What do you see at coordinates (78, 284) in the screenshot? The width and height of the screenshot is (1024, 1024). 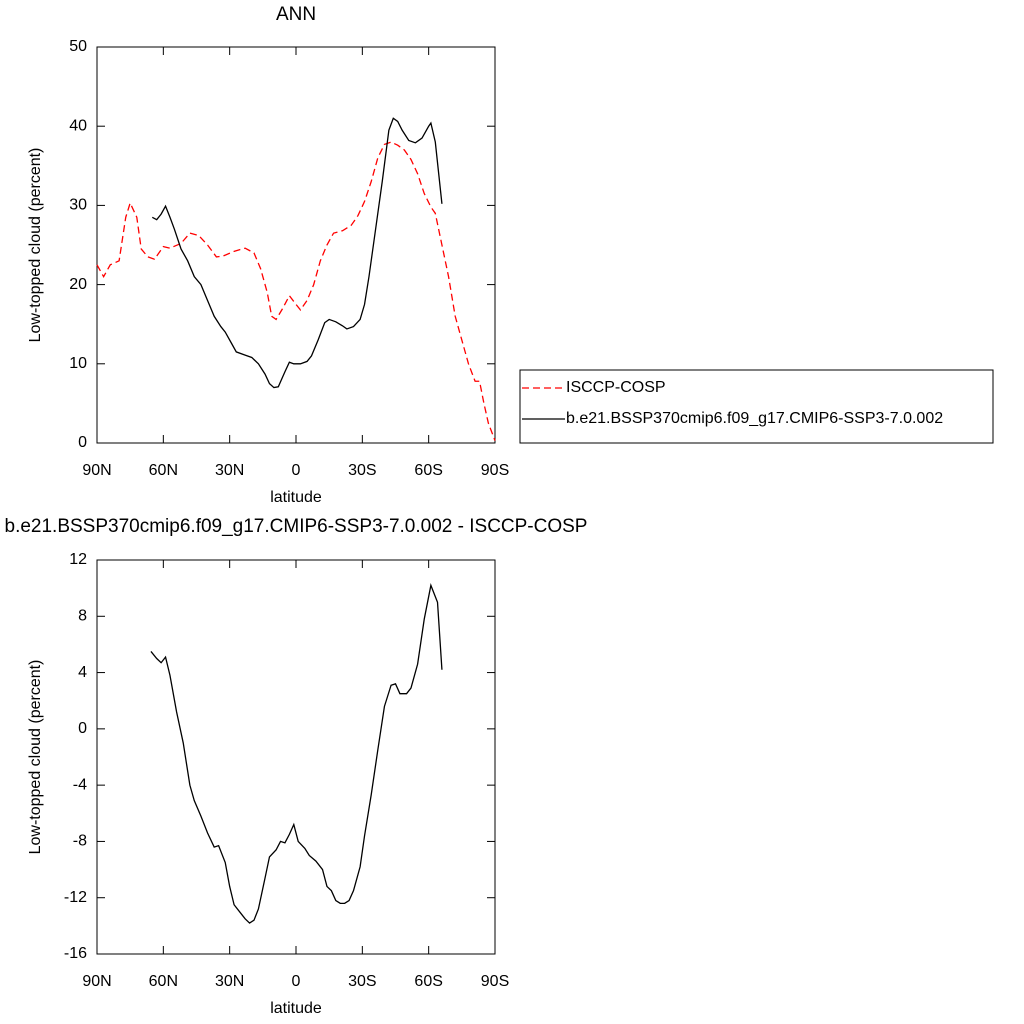 I see `y-tick-label: 20` at bounding box center [78, 284].